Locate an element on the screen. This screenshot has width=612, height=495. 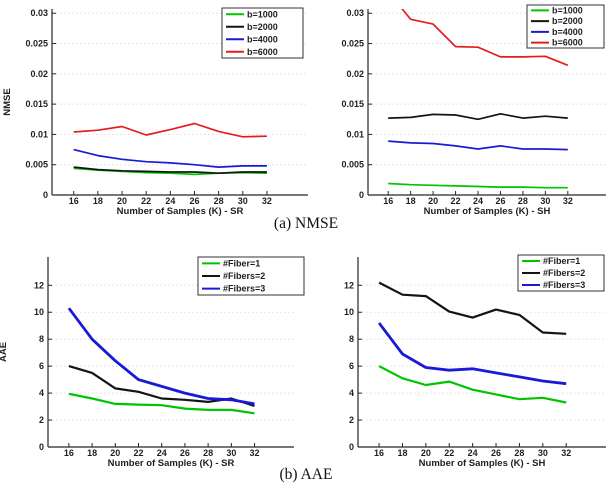
x-axis-label: Number of Samples (K) - SR is located at coordinates (180, 211).